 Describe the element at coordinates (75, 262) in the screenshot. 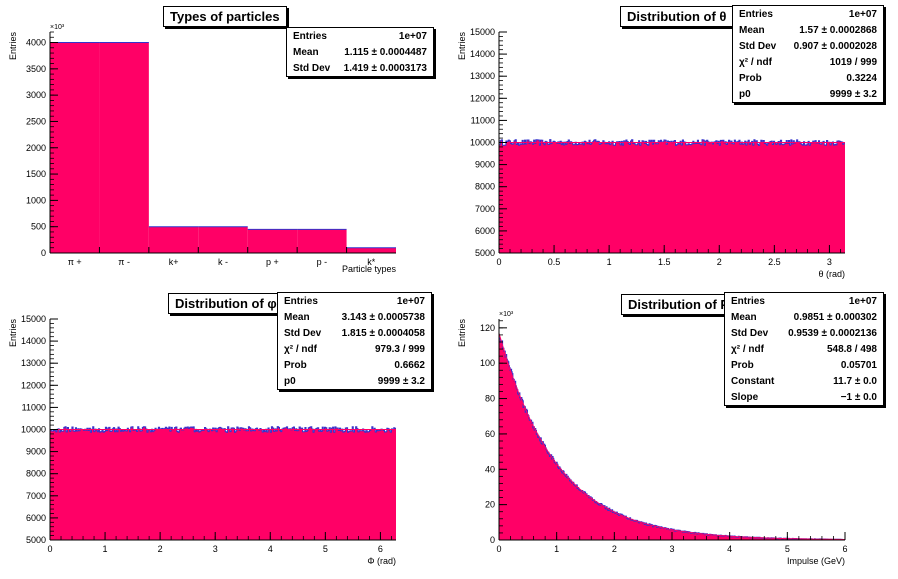

I see `x-tick-label: π +` at that location.